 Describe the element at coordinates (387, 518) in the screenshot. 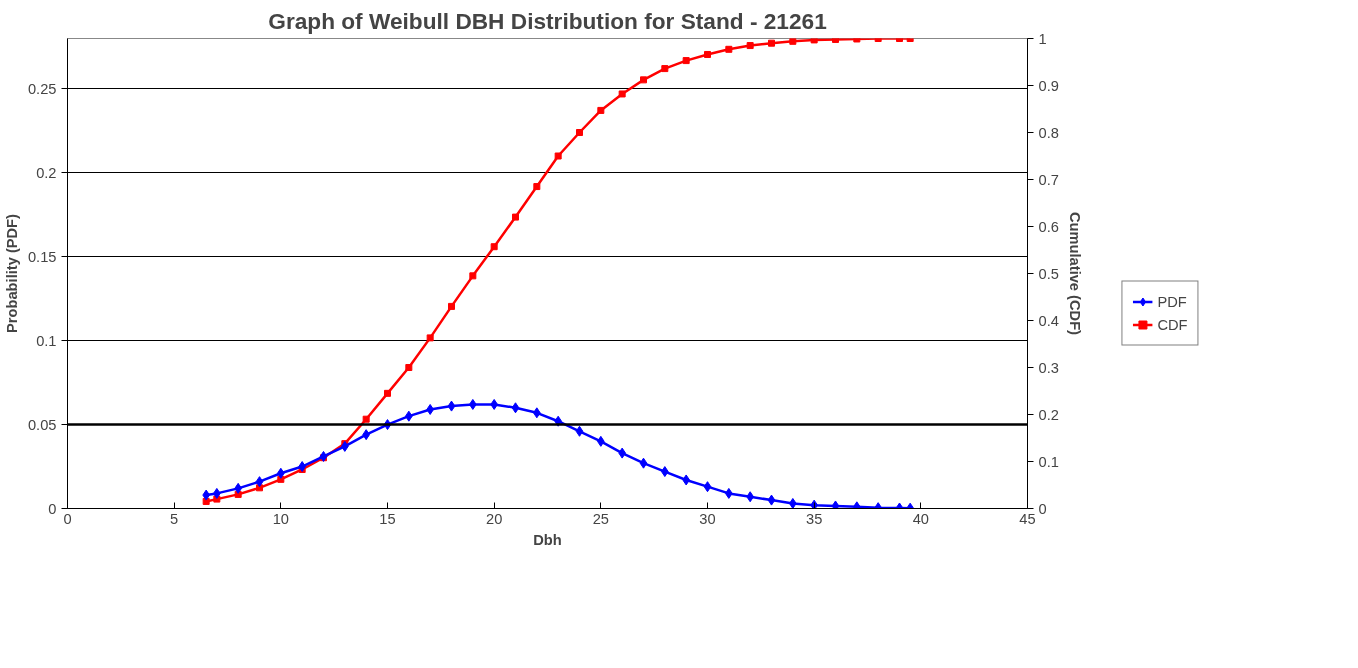

I see `x-tick-label: 15` at that location.